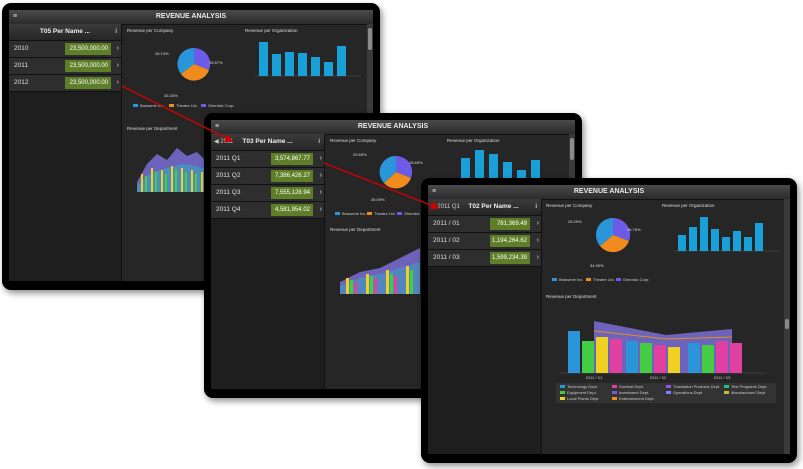  Describe the element at coordinates (567, 279) in the screenshot. I see `legend-item: Brasserie Inc.` at that location.